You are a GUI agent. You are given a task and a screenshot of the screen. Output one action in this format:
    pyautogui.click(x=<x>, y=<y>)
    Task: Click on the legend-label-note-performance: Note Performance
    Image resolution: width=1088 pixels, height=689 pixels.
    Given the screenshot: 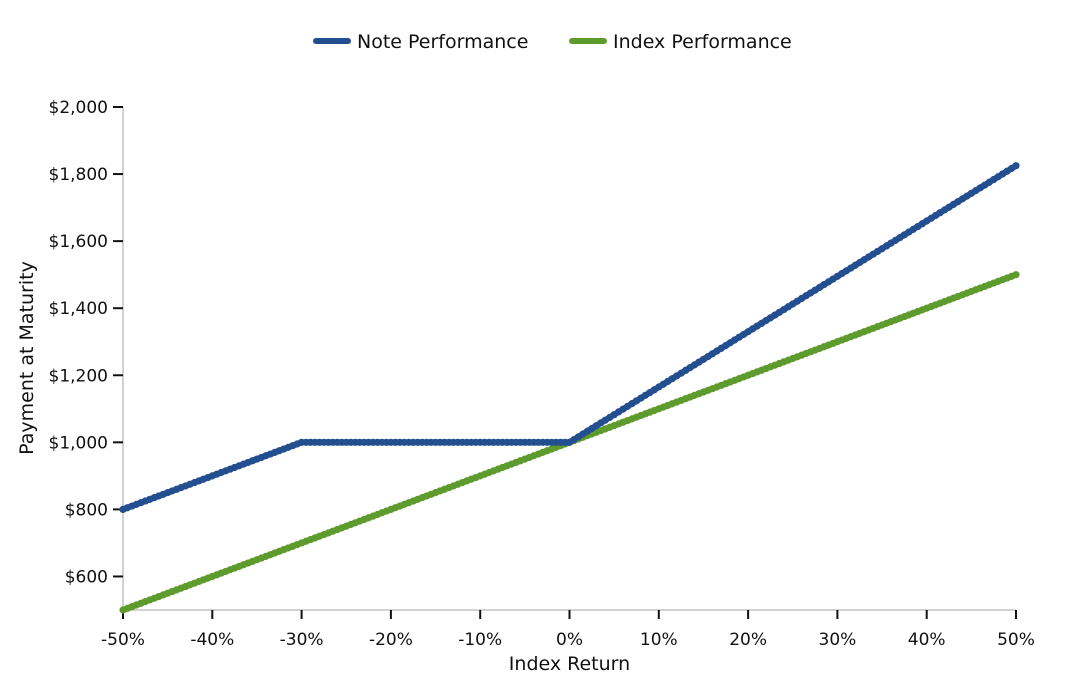 What is the action you would take?
    pyautogui.click(x=442, y=42)
    